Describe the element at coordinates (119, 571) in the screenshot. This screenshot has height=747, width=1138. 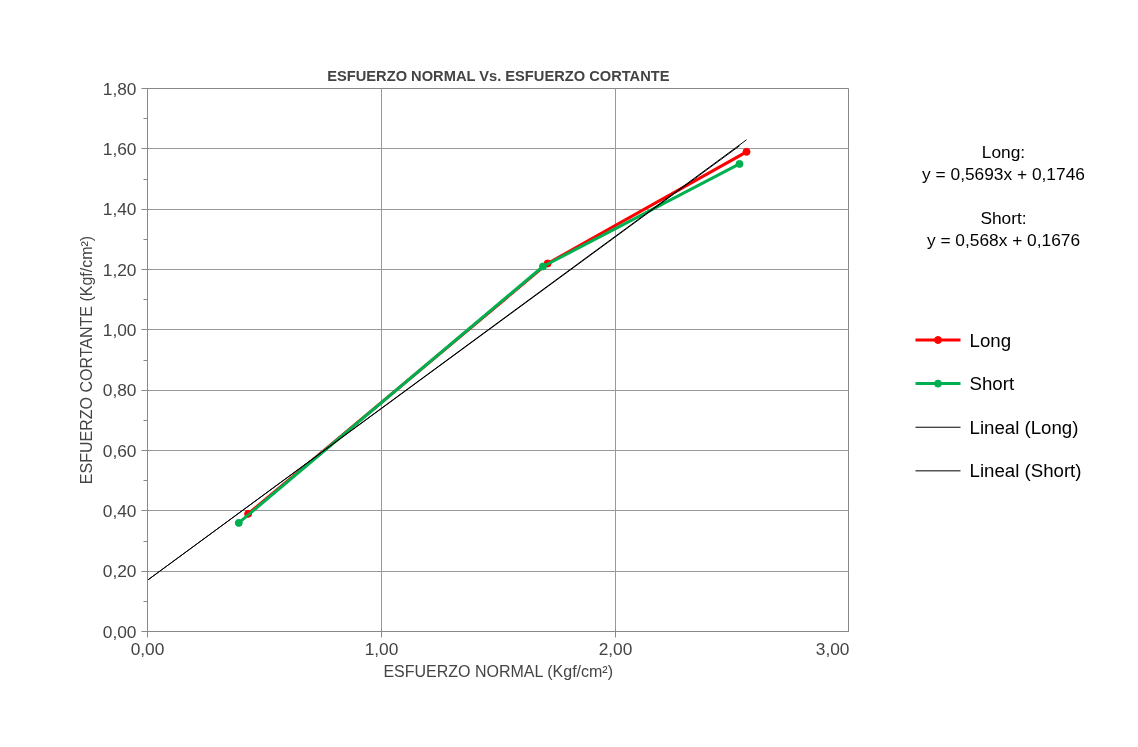
I see `y-tick-label: 0,20` at that location.